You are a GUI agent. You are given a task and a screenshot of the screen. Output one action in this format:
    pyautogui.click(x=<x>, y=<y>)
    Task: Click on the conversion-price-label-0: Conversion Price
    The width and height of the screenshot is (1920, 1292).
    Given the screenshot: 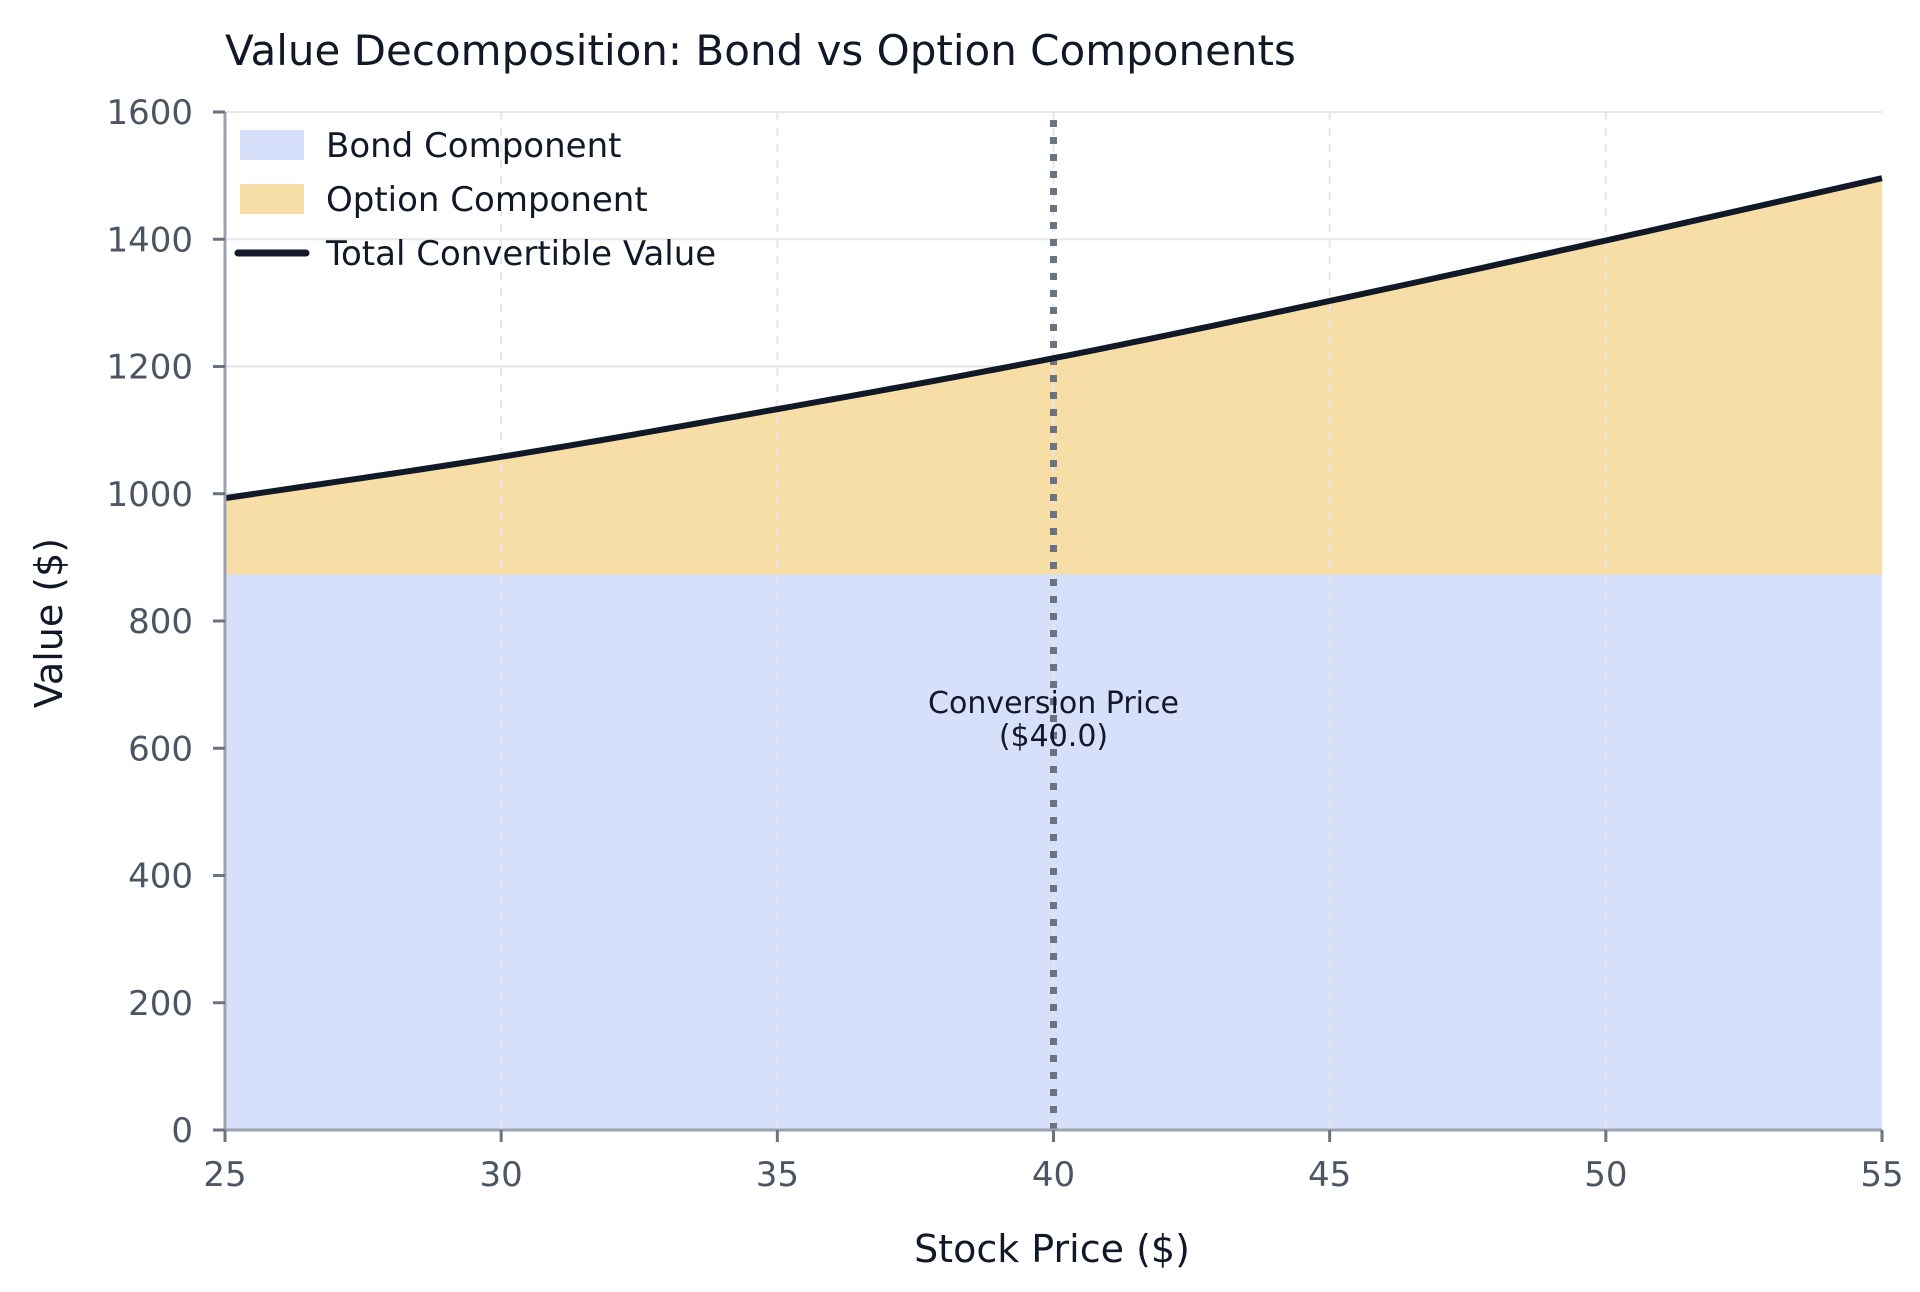 What is the action you would take?
    pyautogui.click(x=1053, y=703)
    